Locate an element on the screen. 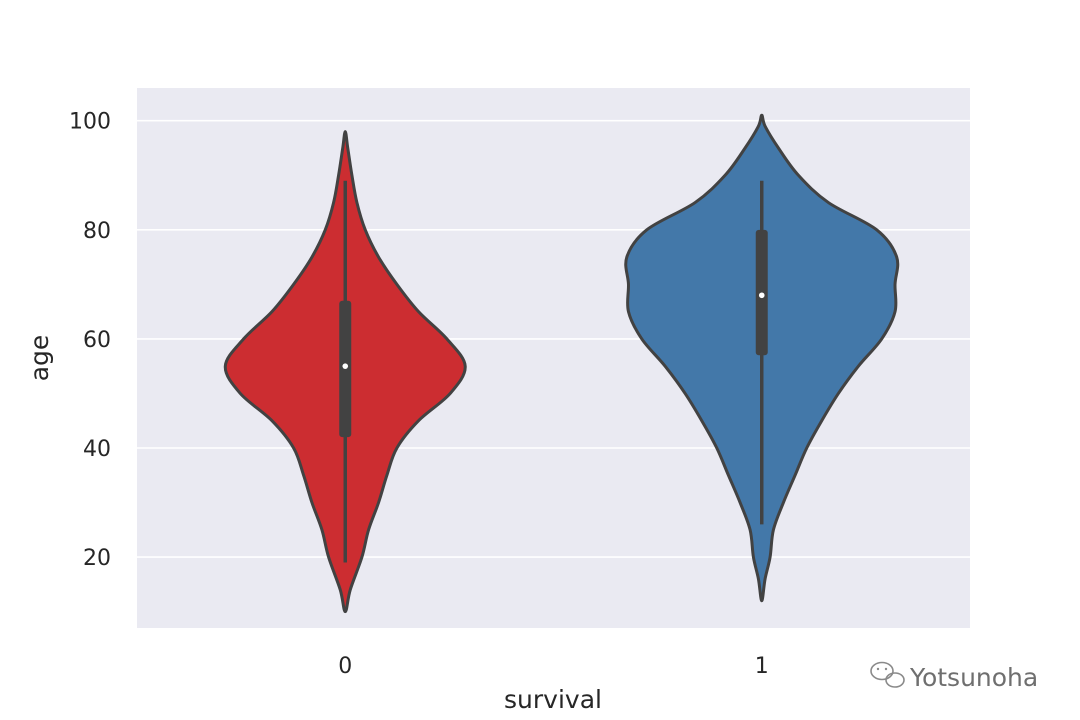 This screenshot has height=720, width=1080. y-tick-label: 80 is located at coordinates (97, 231).